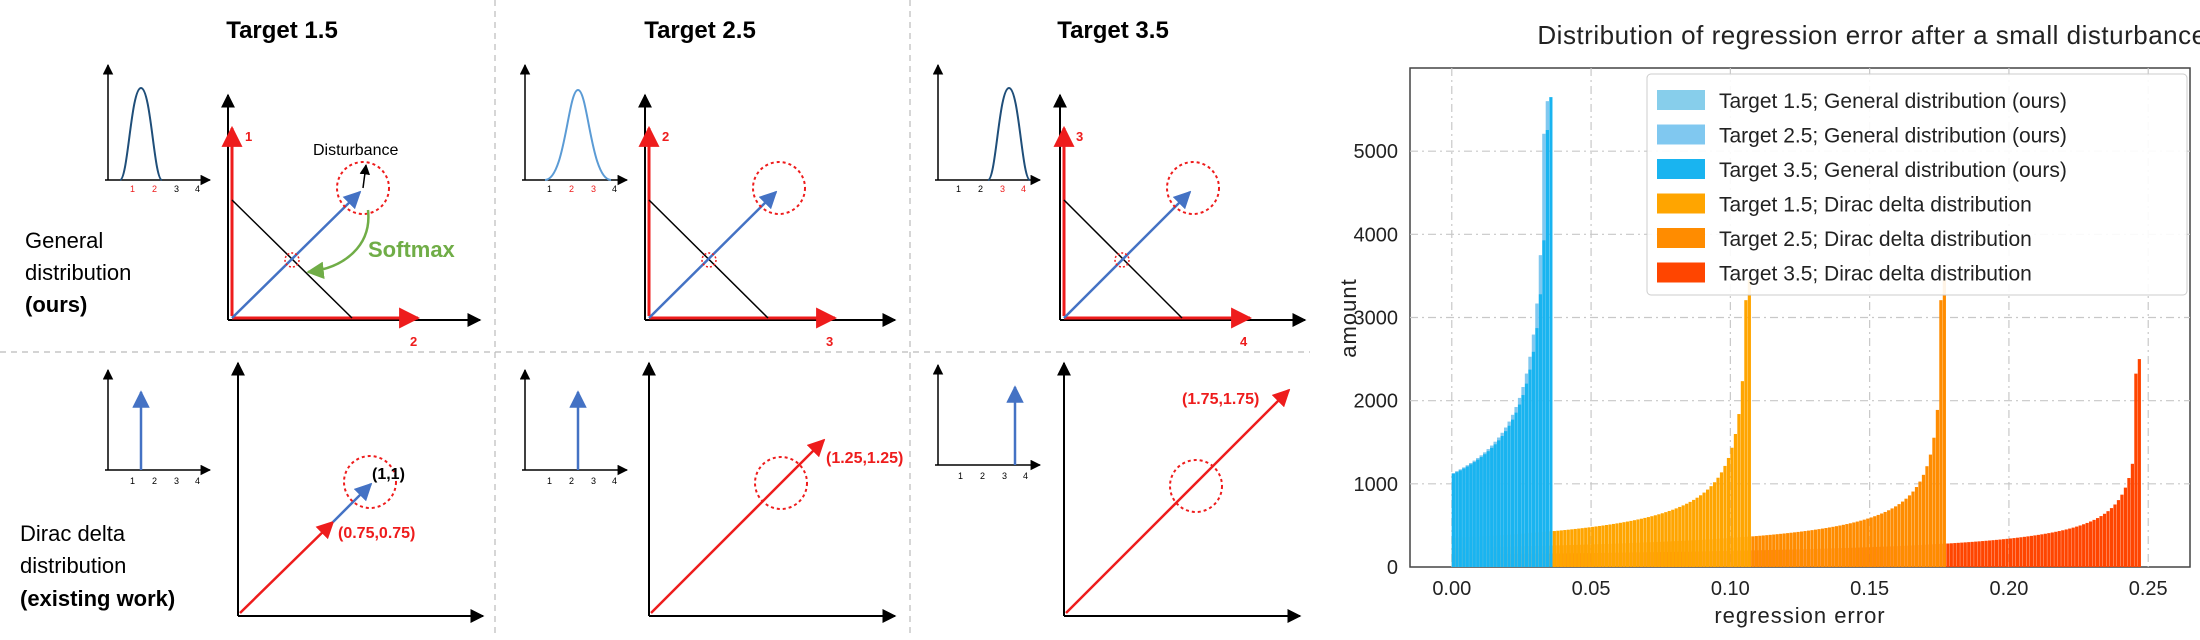 This screenshot has height=640, width=2200. What do you see at coordinates (282, 30) in the screenshot?
I see `column-title-1: Target 1.5` at bounding box center [282, 30].